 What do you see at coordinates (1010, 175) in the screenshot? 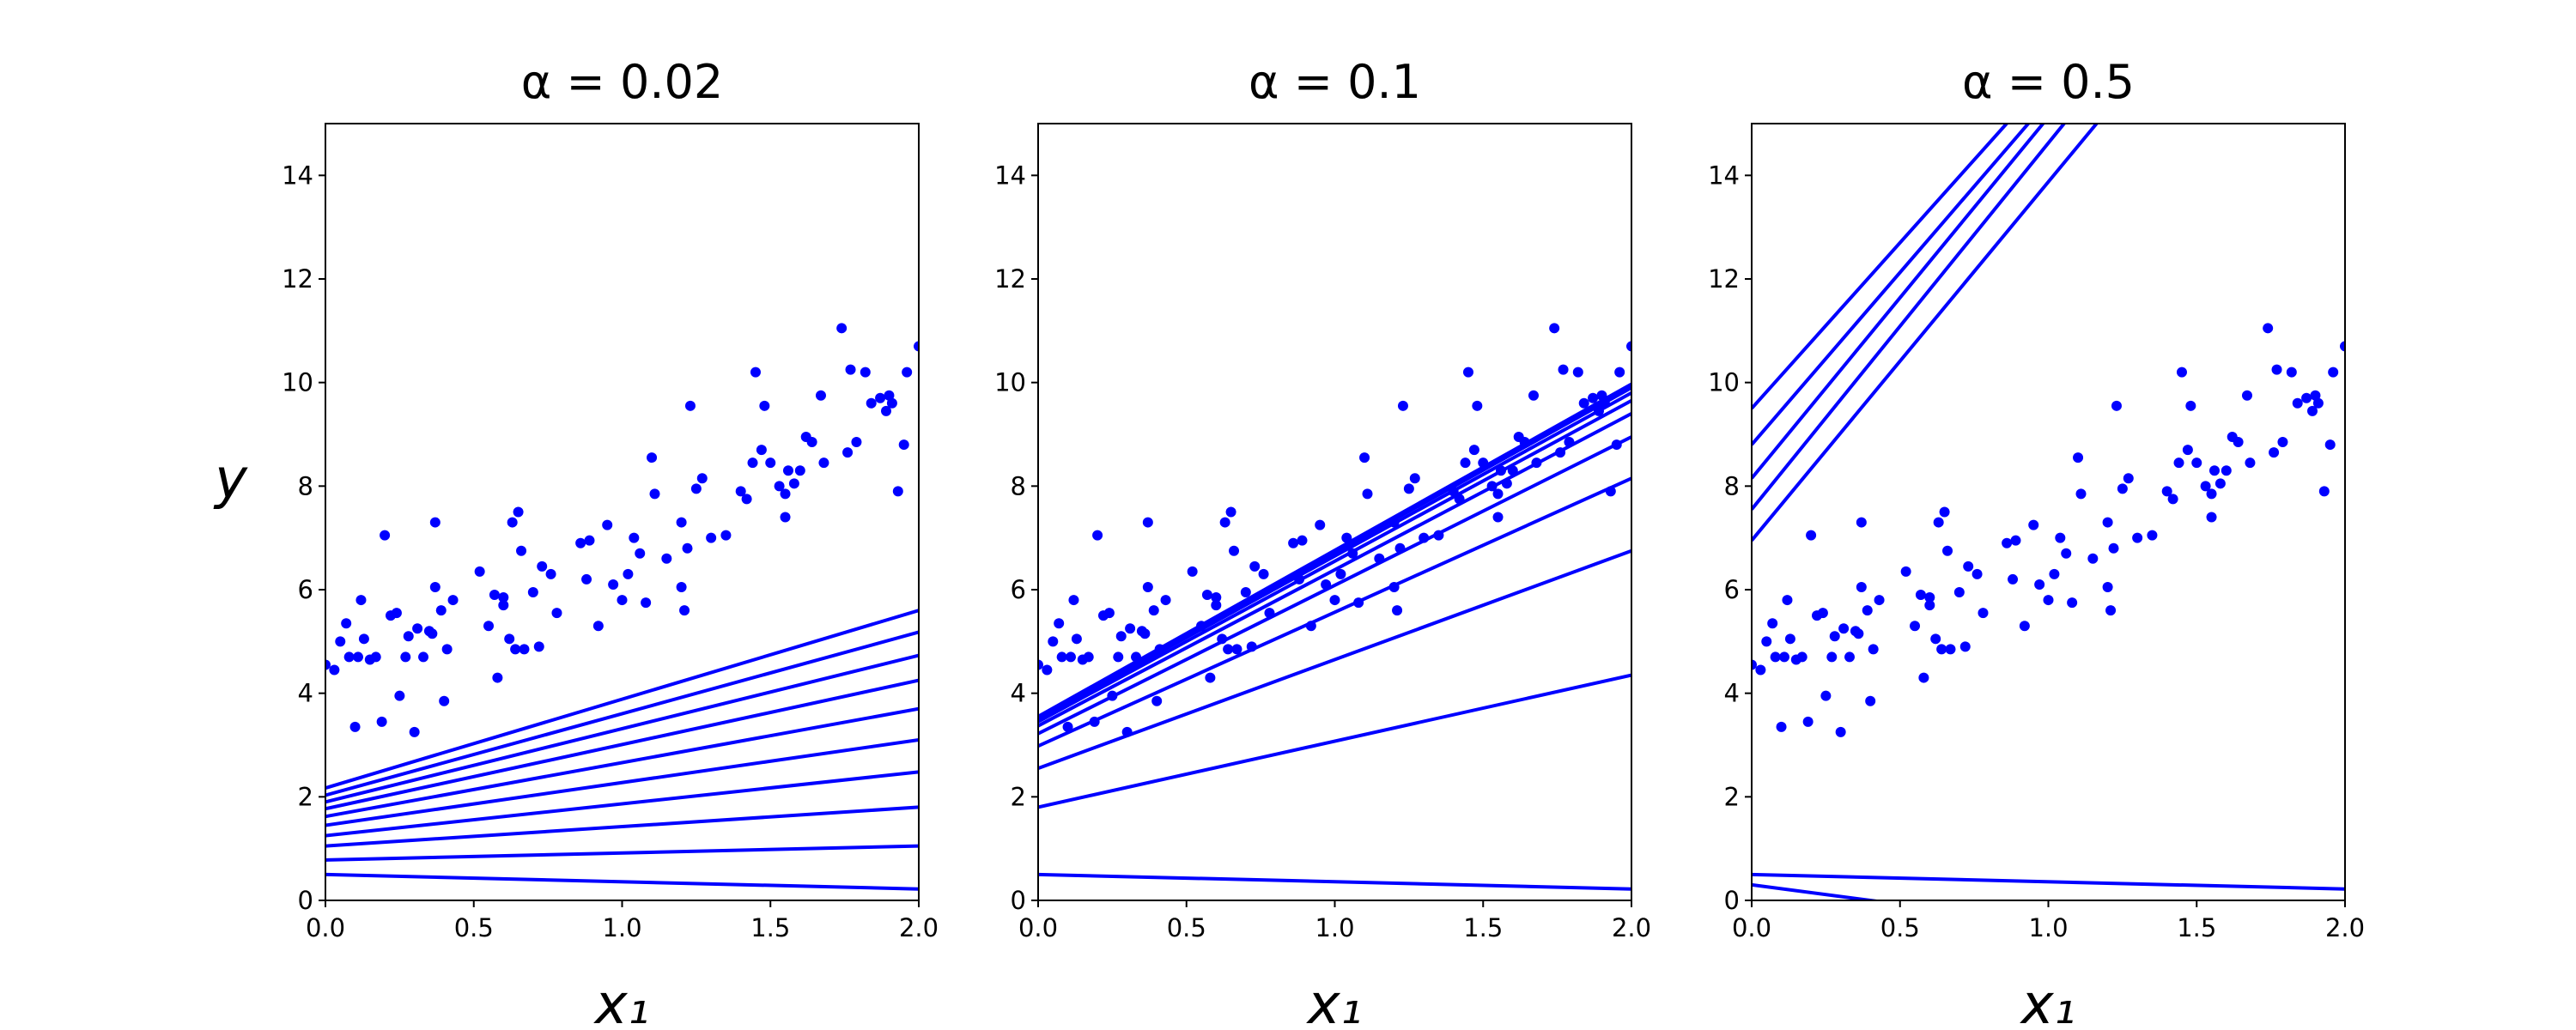
I see `y-tick-label: 14` at bounding box center [1010, 175].